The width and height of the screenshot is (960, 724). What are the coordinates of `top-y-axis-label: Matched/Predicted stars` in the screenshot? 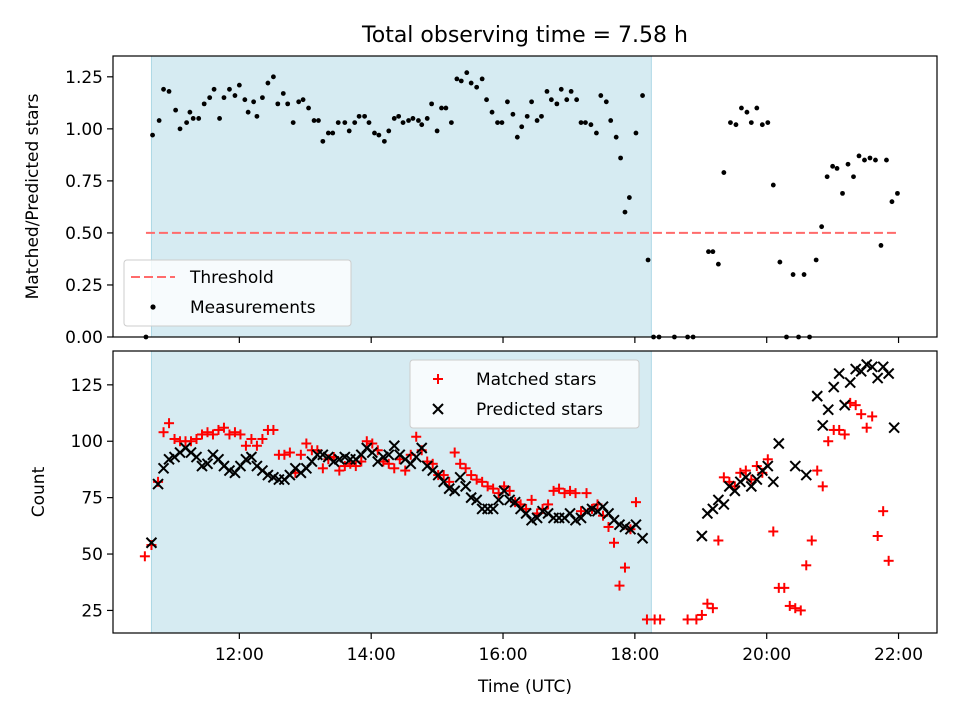 It's located at (33, 196).